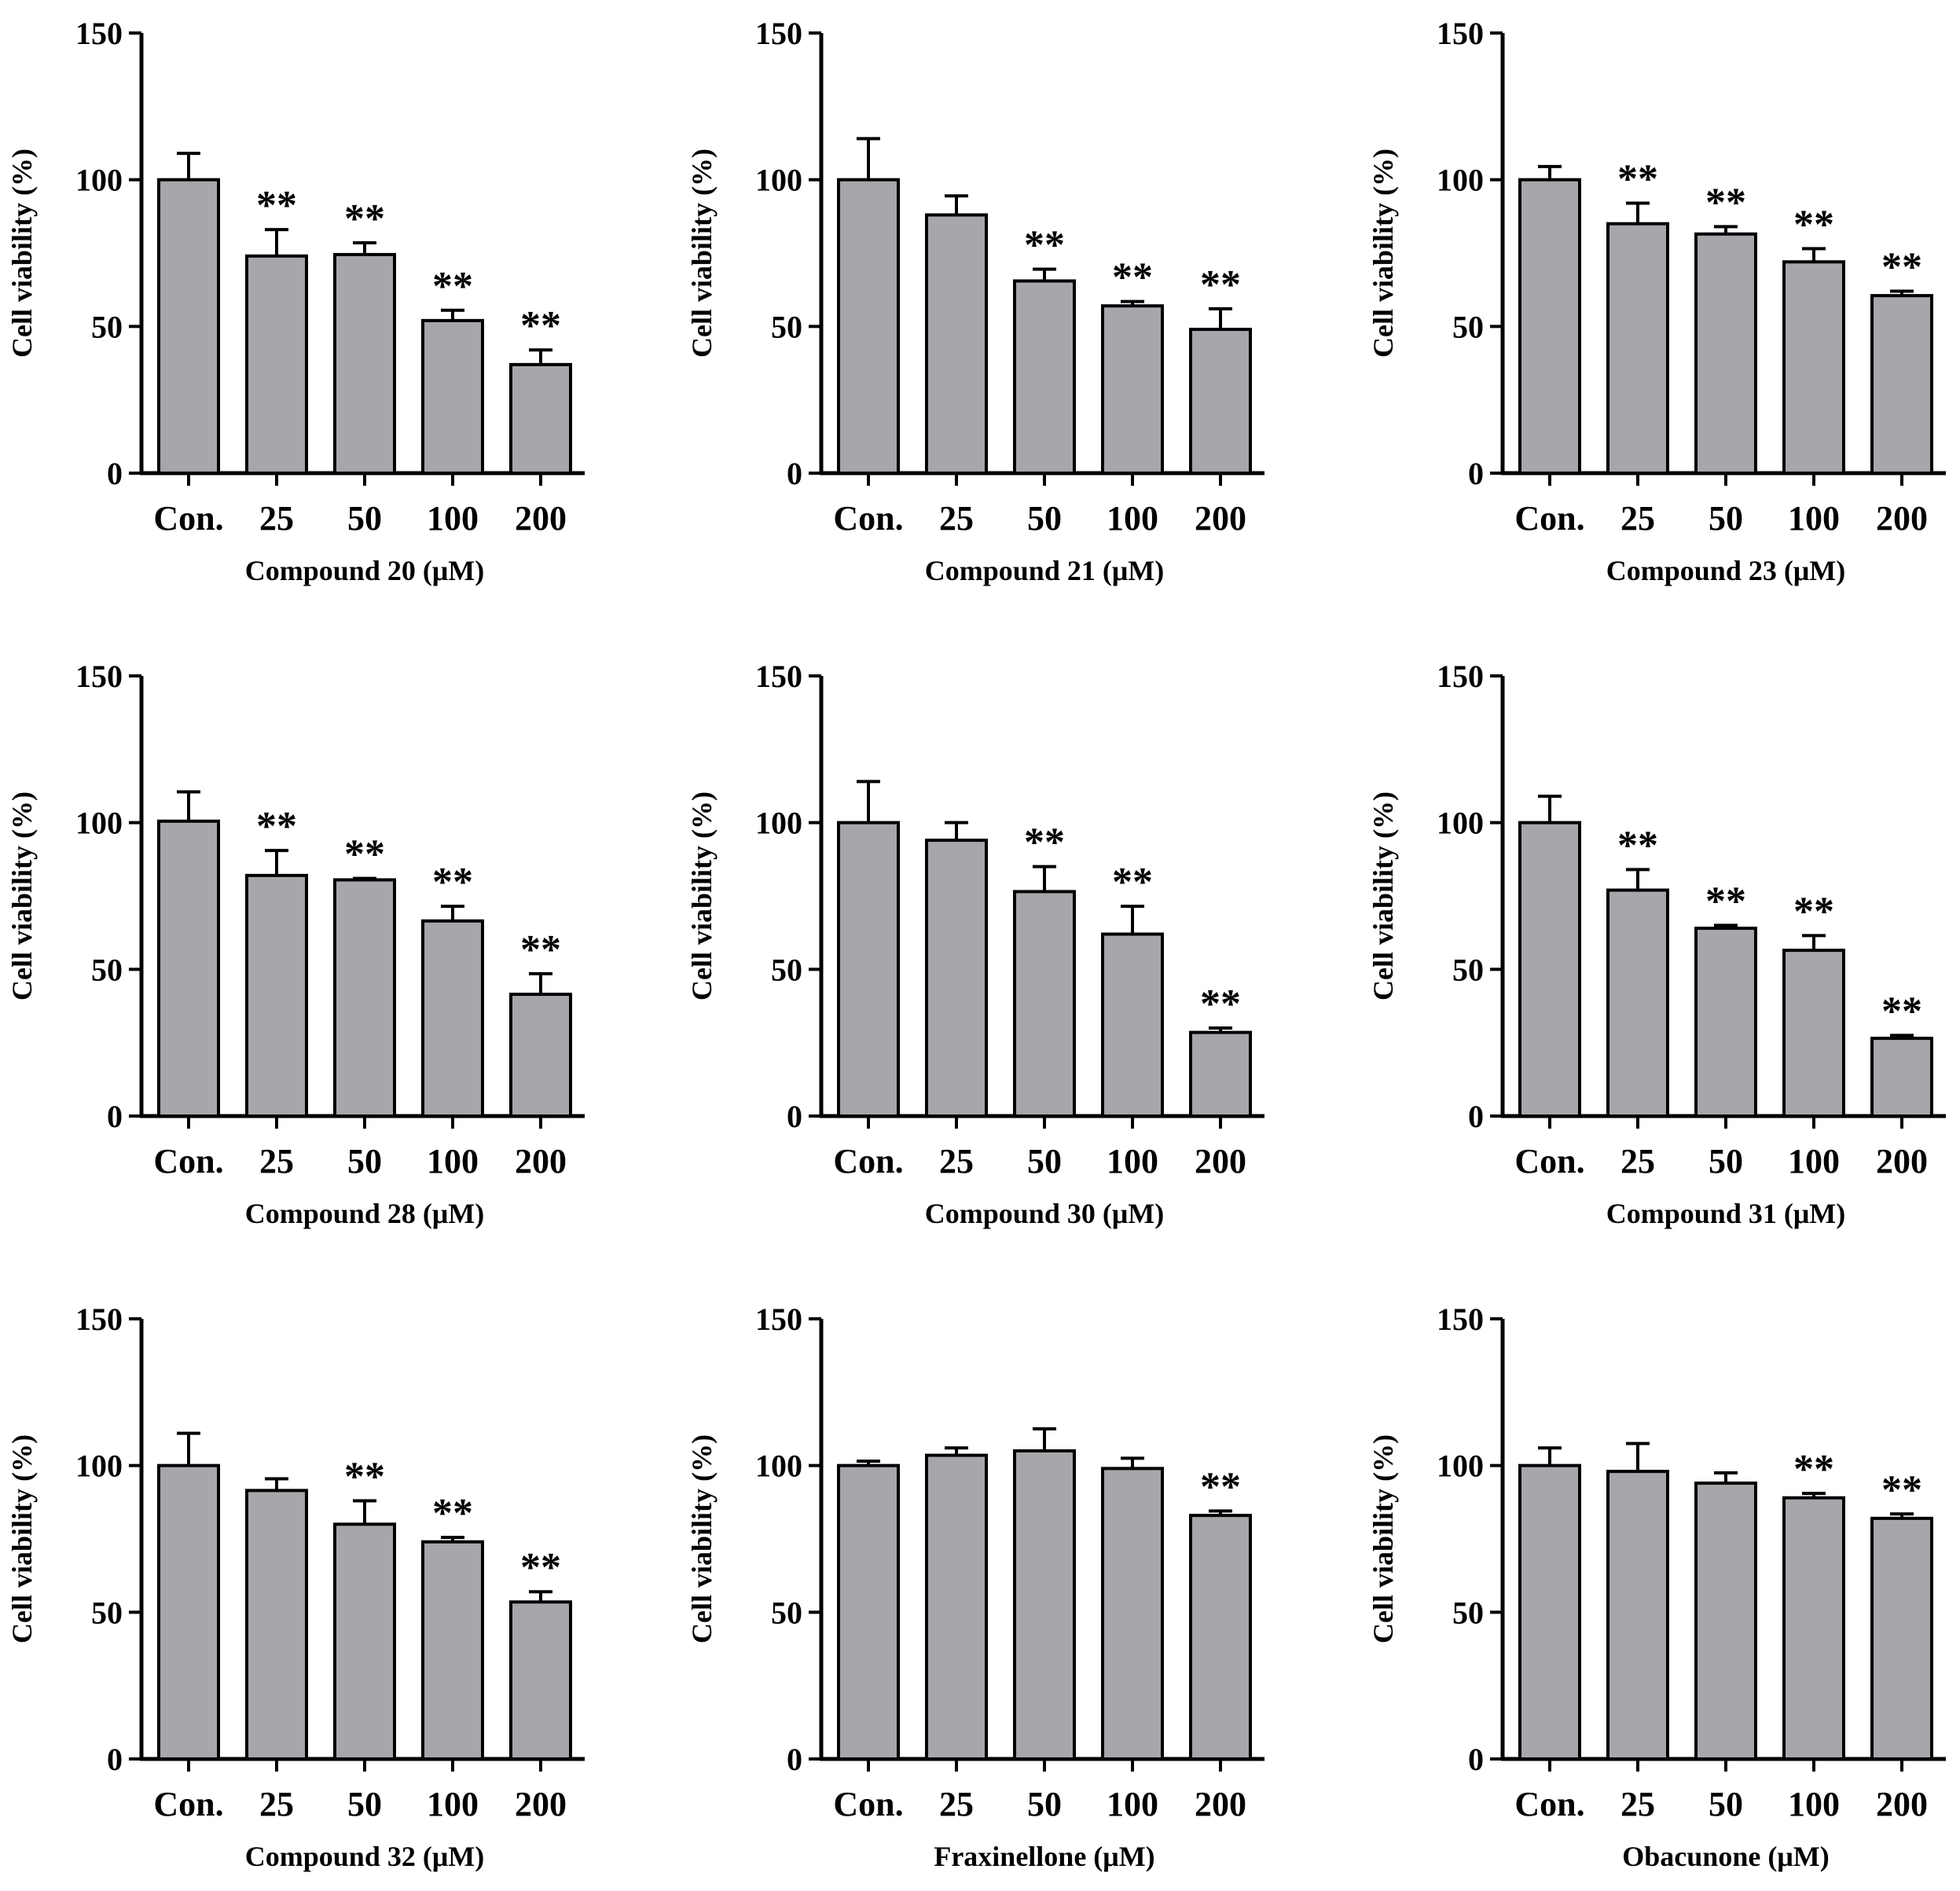 The width and height of the screenshot is (1960, 1891). I want to click on chart-5-category-label-2: 50, so click(1726, 1161).